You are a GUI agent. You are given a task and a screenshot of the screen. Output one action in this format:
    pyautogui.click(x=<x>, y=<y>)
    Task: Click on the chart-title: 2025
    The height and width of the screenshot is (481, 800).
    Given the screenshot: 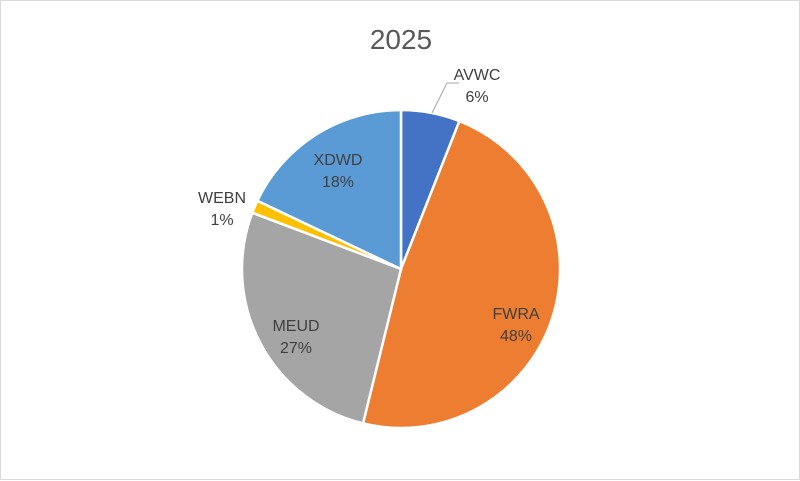 What is the action you would take?
    pyautogui.click(x=401, y=39)
    